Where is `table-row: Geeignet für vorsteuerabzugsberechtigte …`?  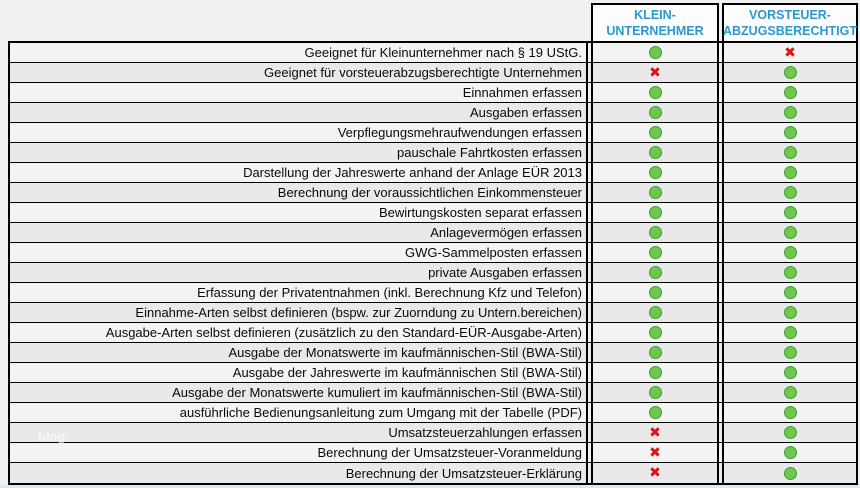
table-row: Geeignet für vorsteuerabzugsberechtigte … is located at coordinates (433, 73).